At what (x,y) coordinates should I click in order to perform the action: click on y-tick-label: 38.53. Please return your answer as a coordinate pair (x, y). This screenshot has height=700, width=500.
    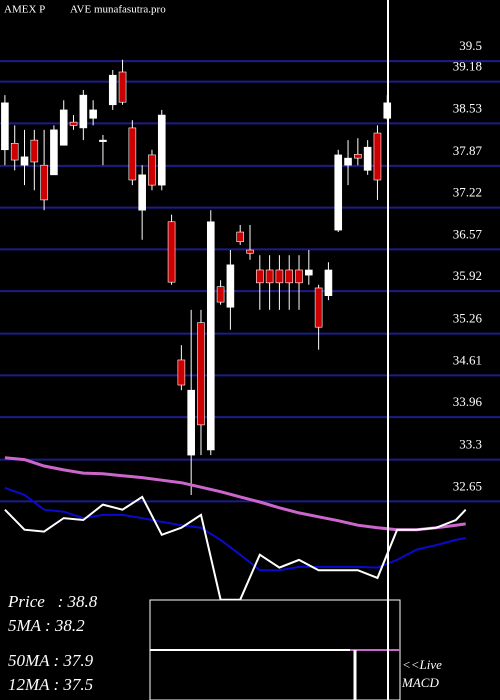
    Looking at the image, I should click on (467, 107).